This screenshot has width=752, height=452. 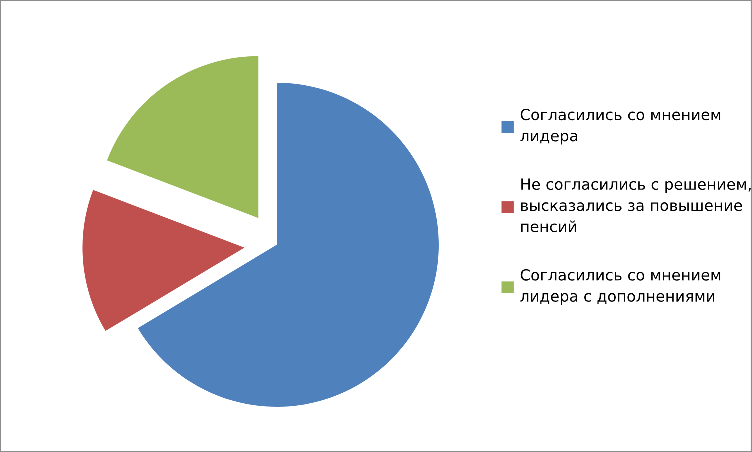 I want to click on legend-label: Согласились со мнением лидера с дополнениями, so click(x=620, y=287).